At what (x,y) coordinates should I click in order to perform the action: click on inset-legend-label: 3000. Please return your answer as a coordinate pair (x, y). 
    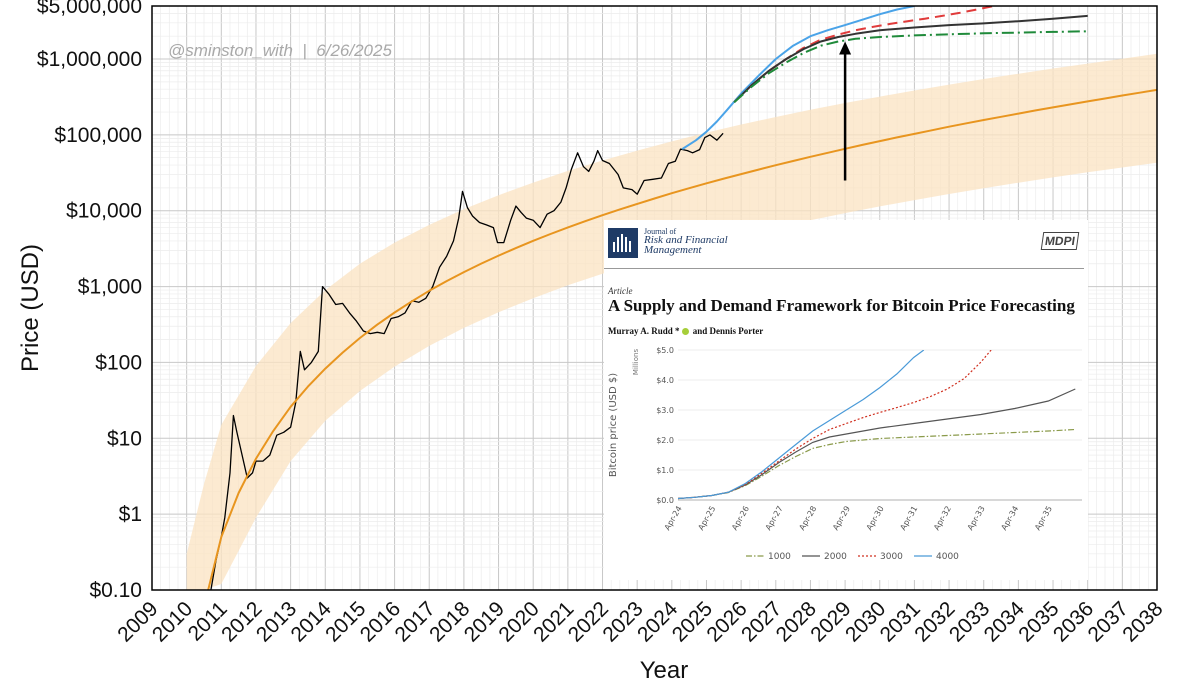
    Looking at the image, I should click on (891, 557).